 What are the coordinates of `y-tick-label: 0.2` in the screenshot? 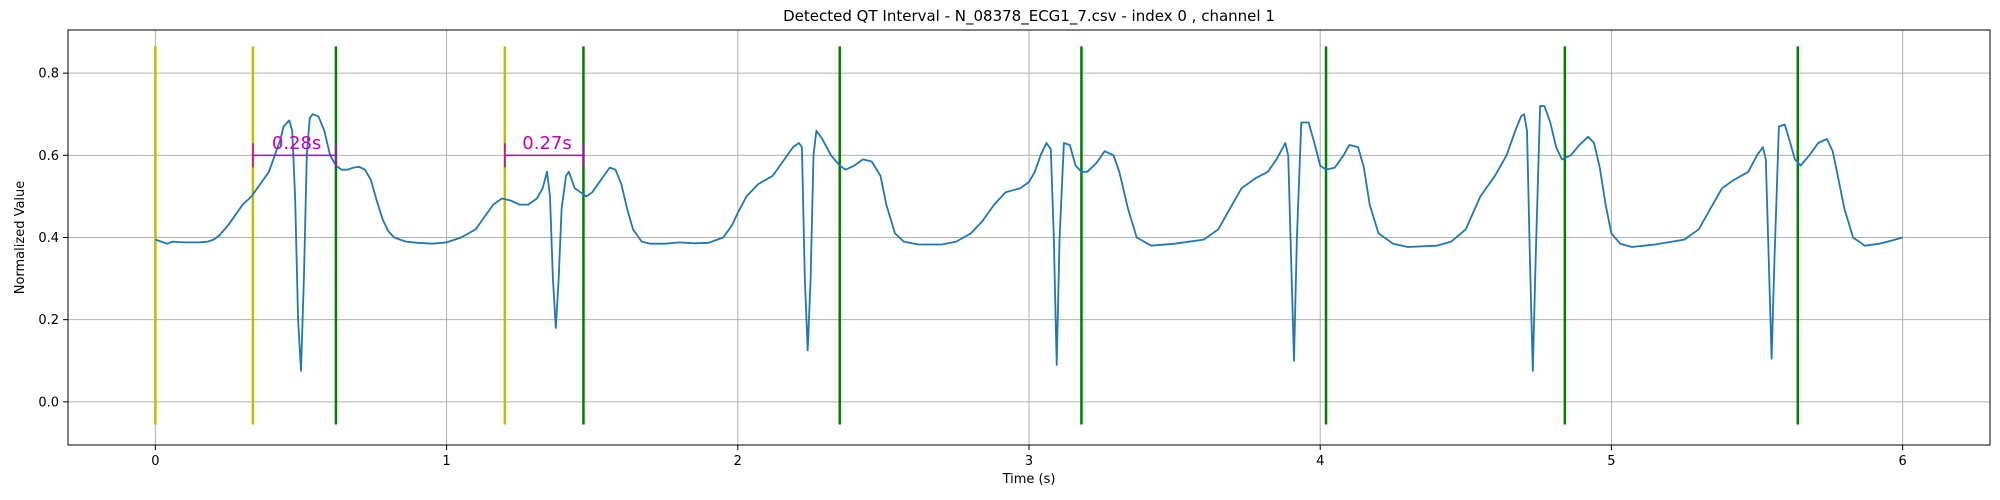 It's located at (48, 320).